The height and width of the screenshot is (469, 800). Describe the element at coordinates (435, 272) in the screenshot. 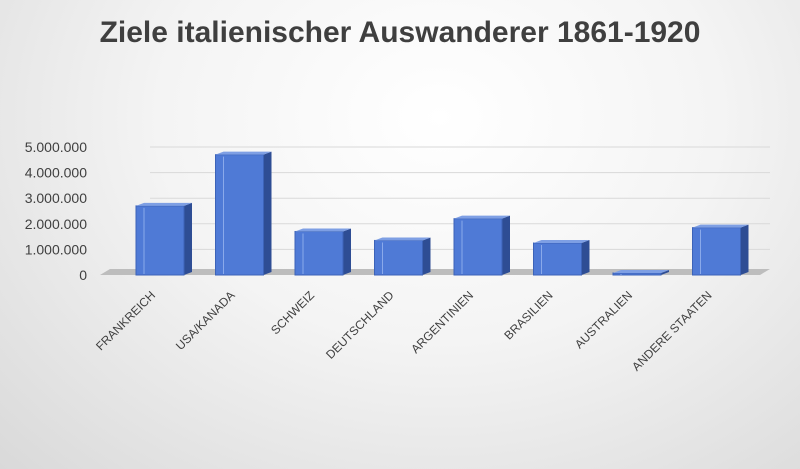

I see `chart-floor` at that location.